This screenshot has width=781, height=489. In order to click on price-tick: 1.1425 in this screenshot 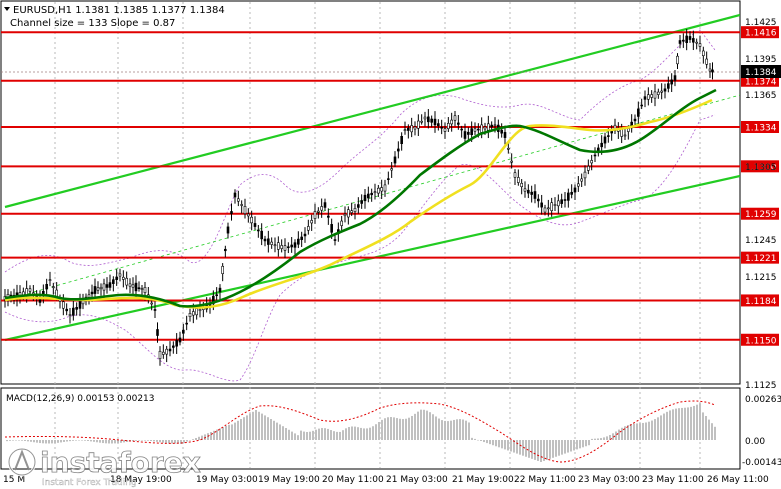, I will do `click(761, 23)`.